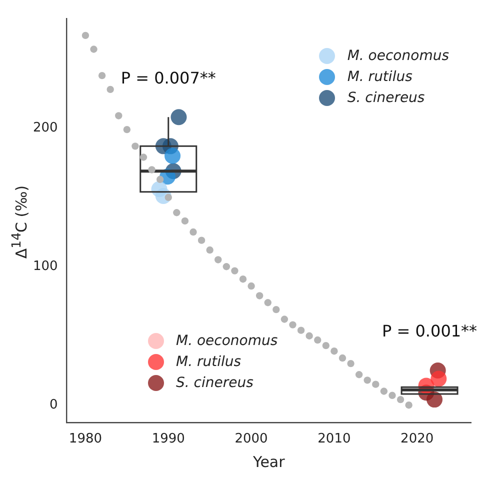 The width and height of the screenshot is (487, 484). I want to click on annotation: P = 0.007**, so click(168, 78).